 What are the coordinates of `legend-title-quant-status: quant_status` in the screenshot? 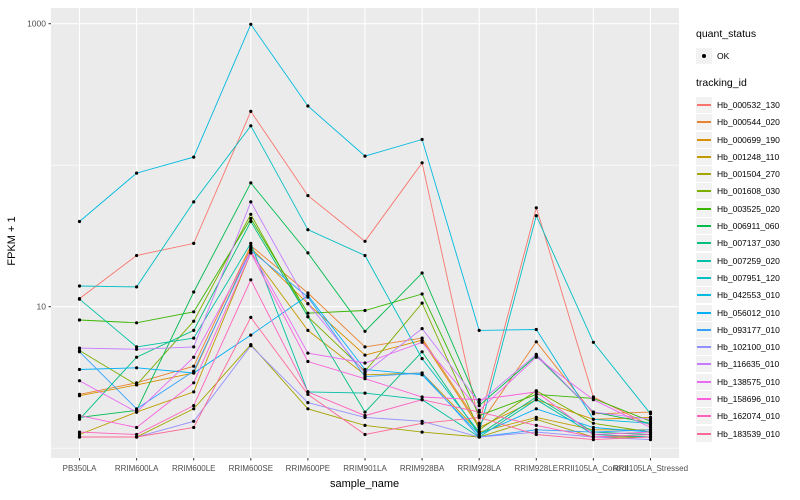 It's located at (726, 34).